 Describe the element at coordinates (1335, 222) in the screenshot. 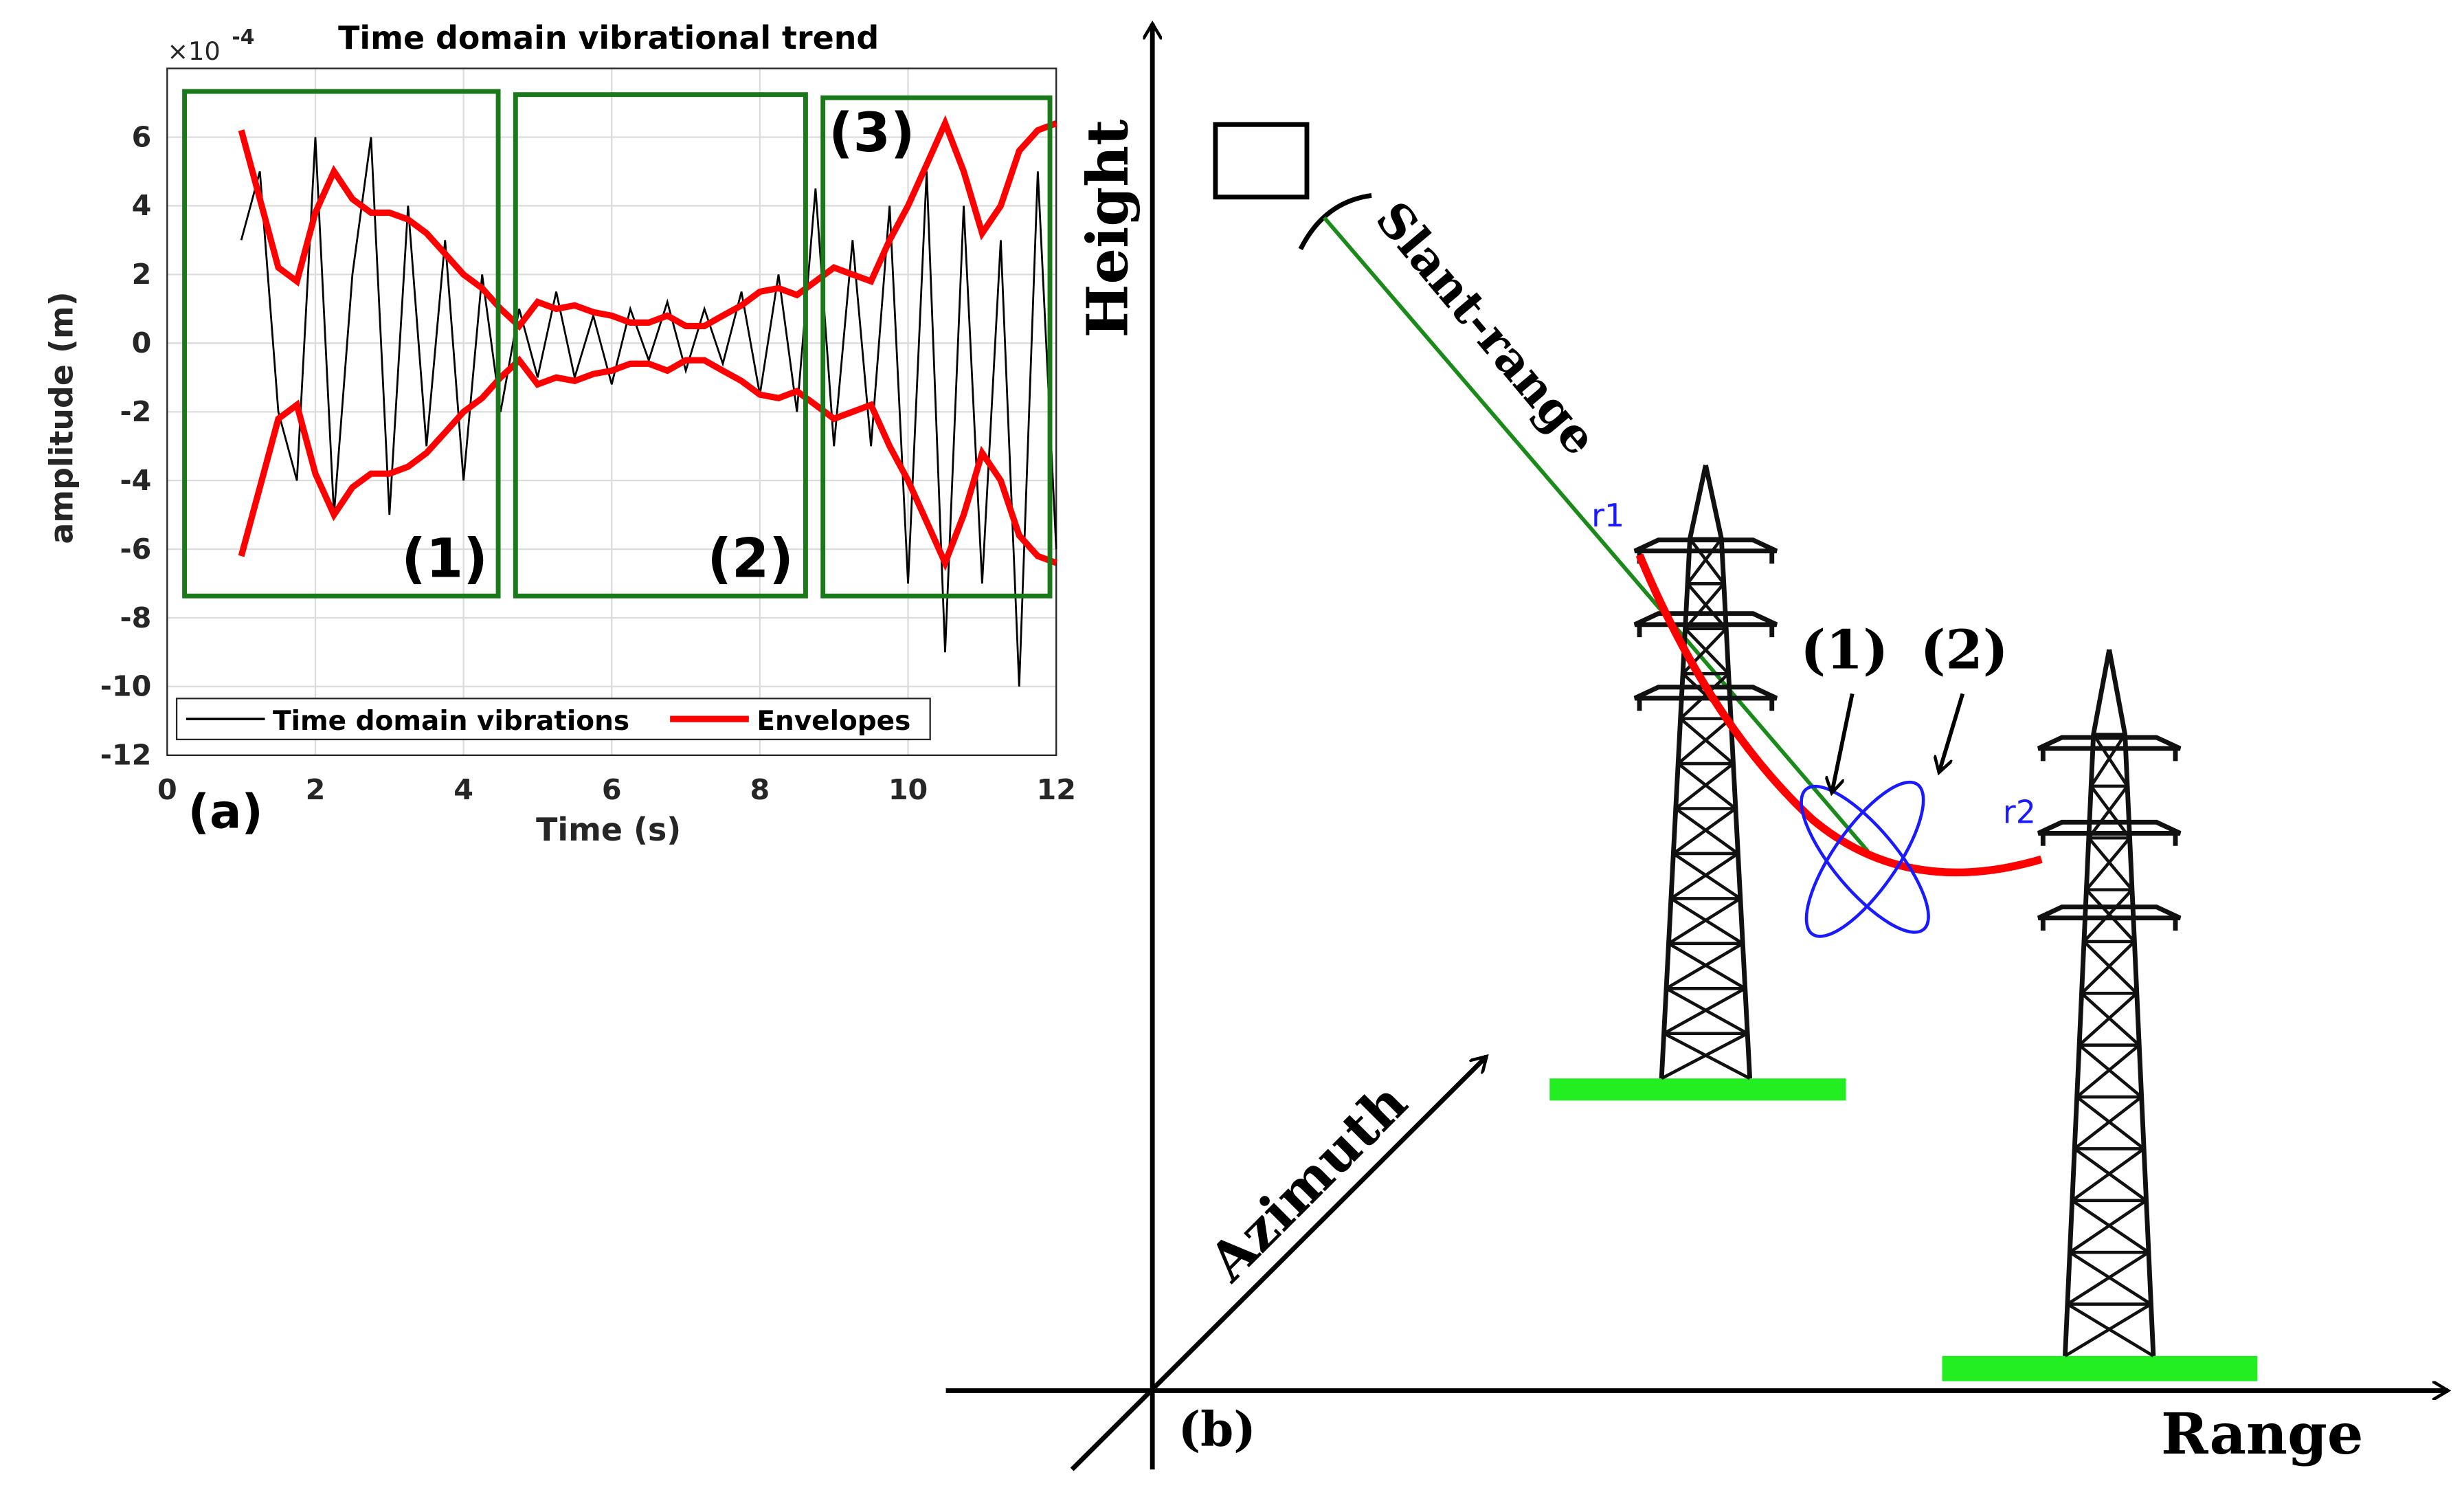

I see `antenna-arc` at that location.